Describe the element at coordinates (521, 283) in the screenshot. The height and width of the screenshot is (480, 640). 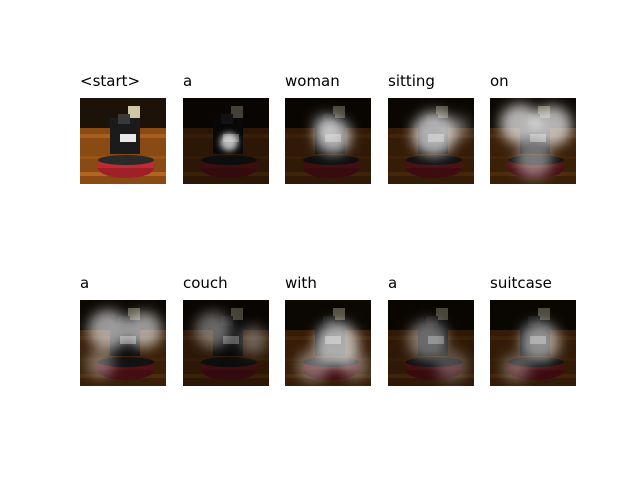
I see `step-word: suitcase` at that location.